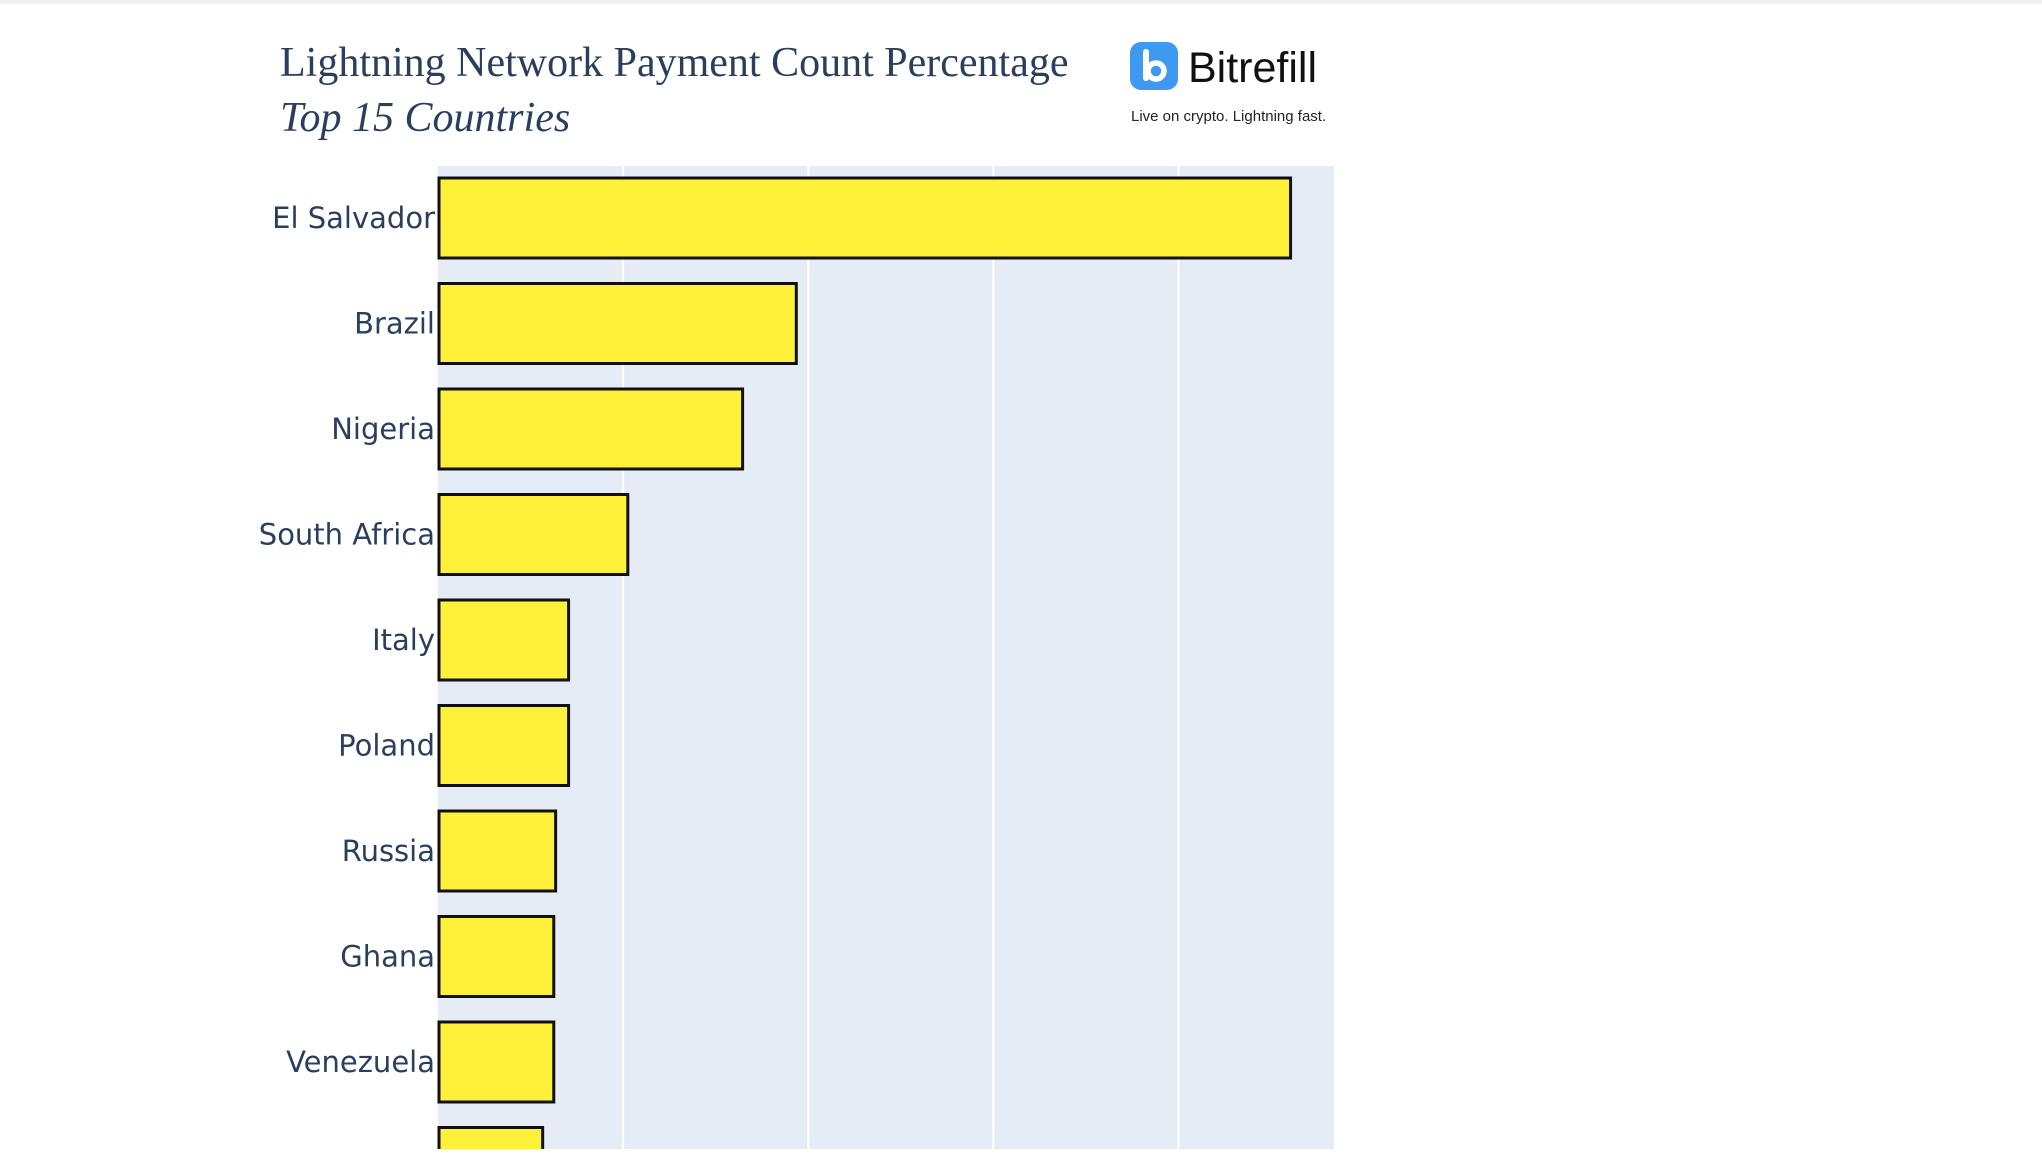 This screenshot has height=1154, width=2042. I want to click on chart-subtitle: Top 15 Countries, so click(425, 118).